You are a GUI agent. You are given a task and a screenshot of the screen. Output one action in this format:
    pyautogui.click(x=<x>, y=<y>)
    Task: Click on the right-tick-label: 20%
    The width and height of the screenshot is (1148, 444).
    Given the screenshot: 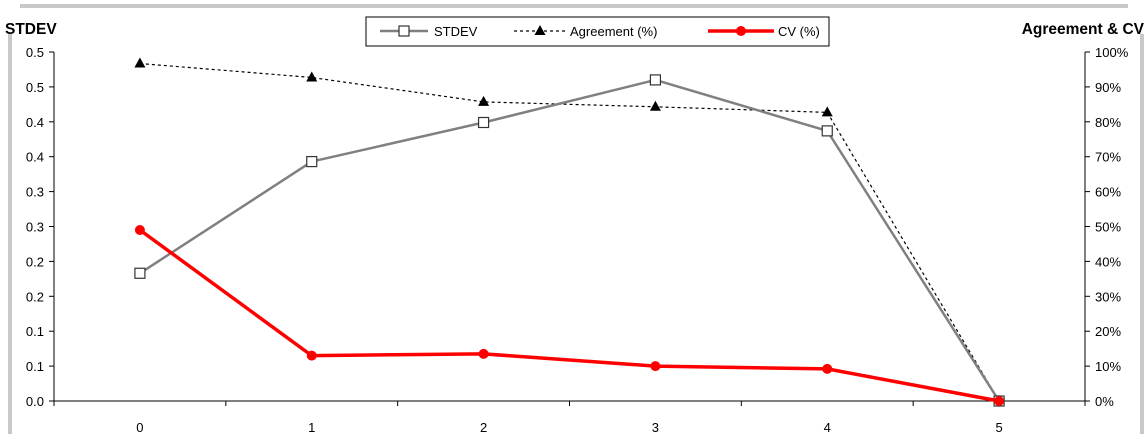 What is the action you would take?
    pyautogui.click(x=1108, y=331)
    